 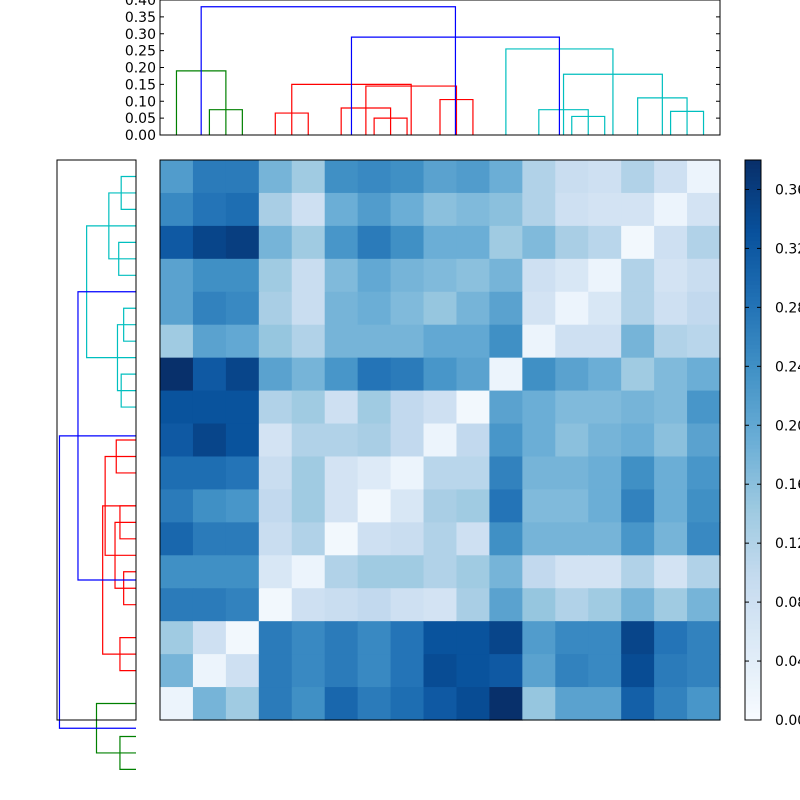 I want to click on y-tick-label: 0.25, so click(x=140, y=52).